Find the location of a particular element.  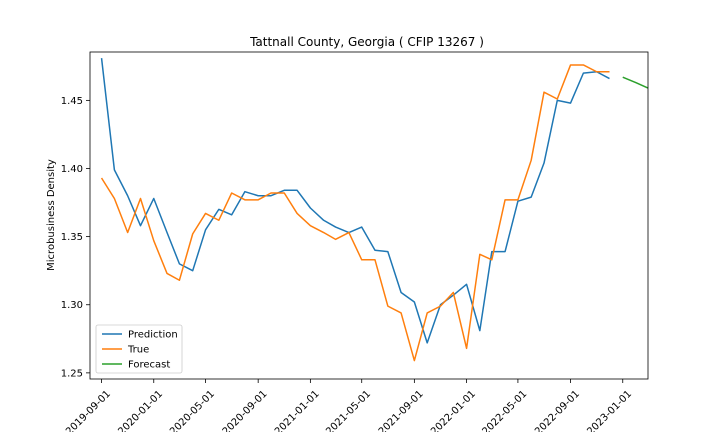

x-tick-label: 2020-05-01 is located at coordinates (192, 410).